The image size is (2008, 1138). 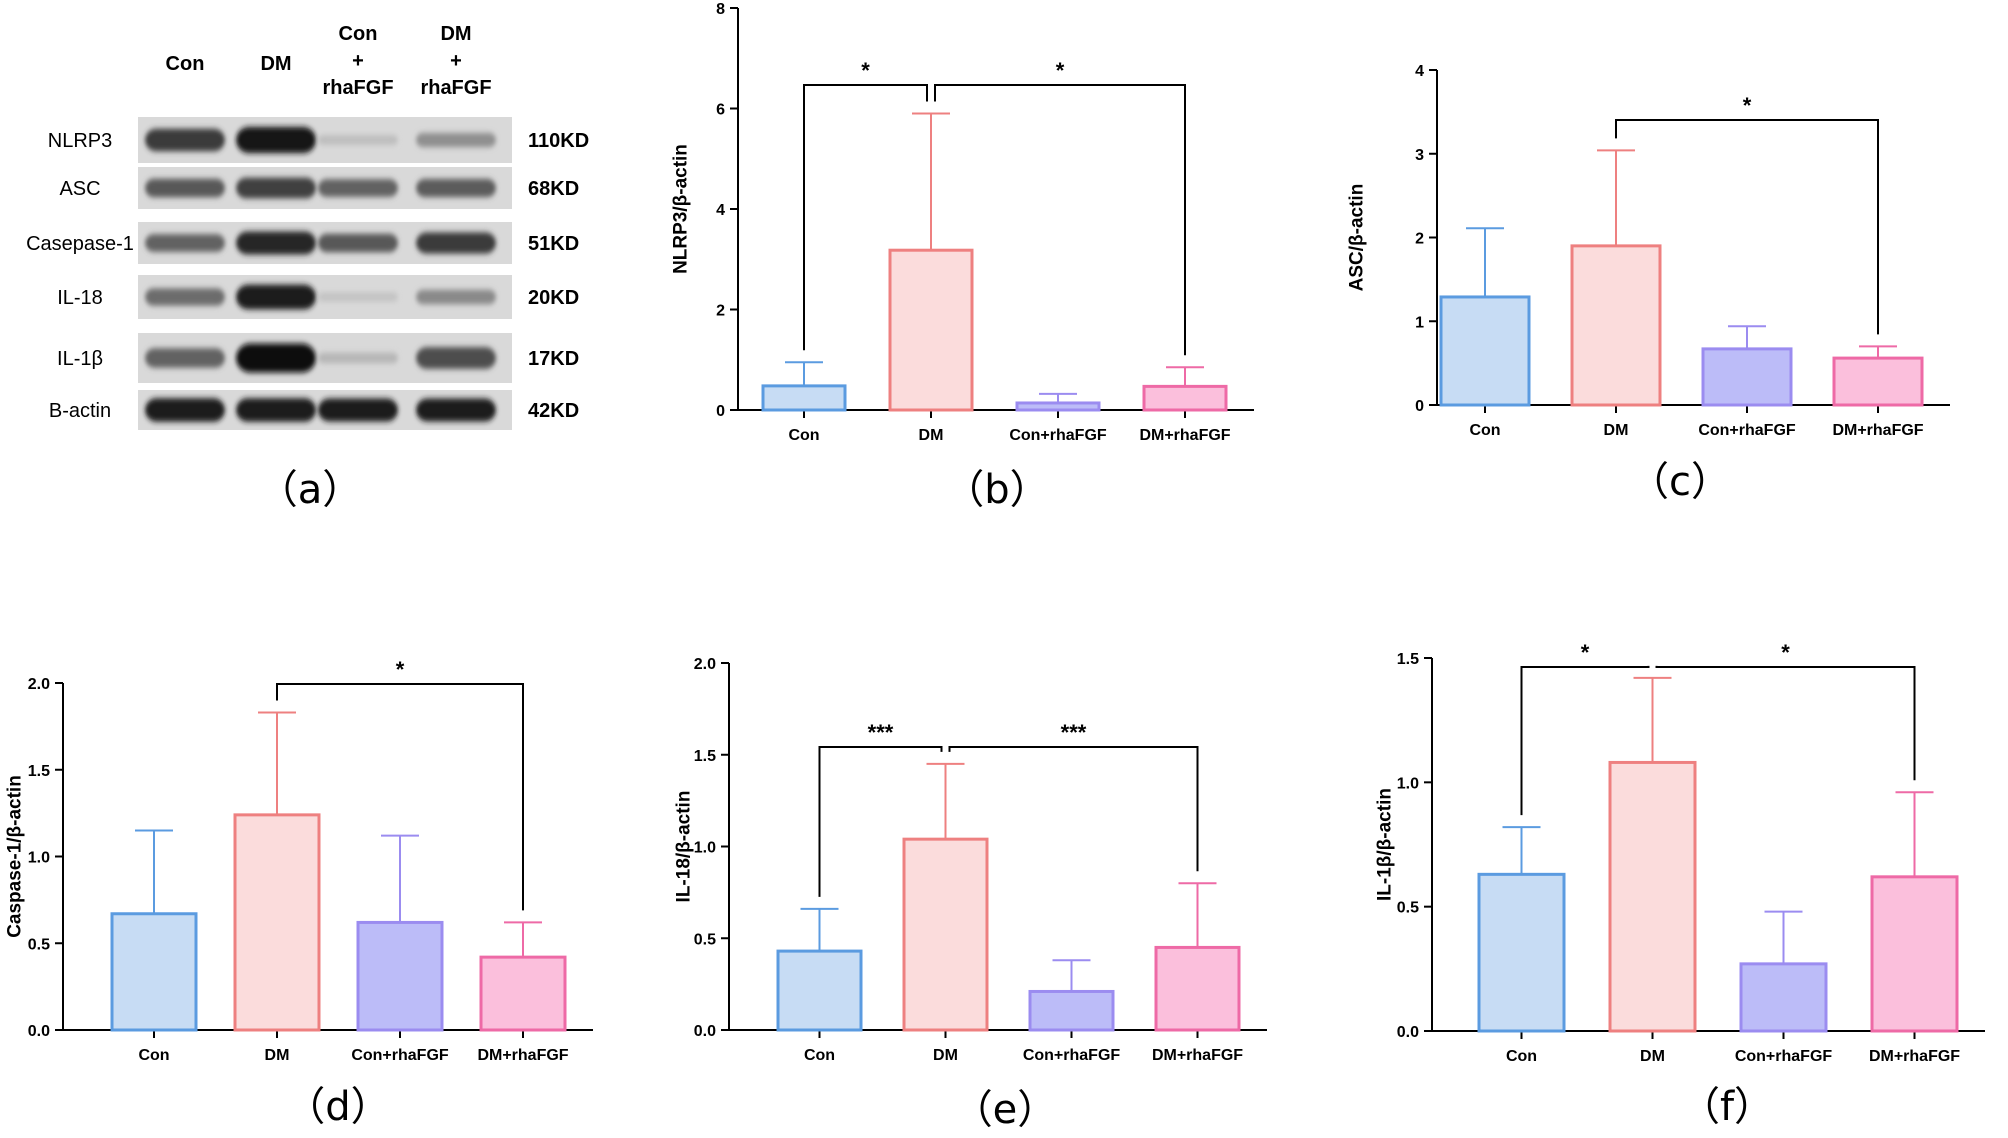 What do you see at coordinates (1419, 155) in the screenshot?
I see `y-tick-label: 3` at bounding box center [1419, 155].